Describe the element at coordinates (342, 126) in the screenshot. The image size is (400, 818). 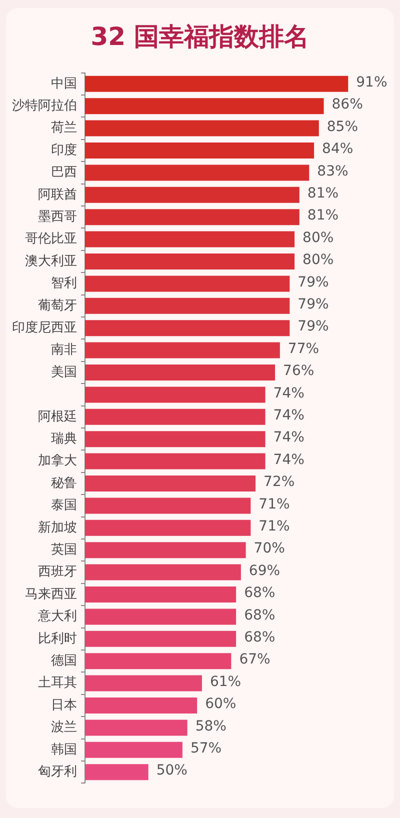
I see `data-label: 85%` at that location.